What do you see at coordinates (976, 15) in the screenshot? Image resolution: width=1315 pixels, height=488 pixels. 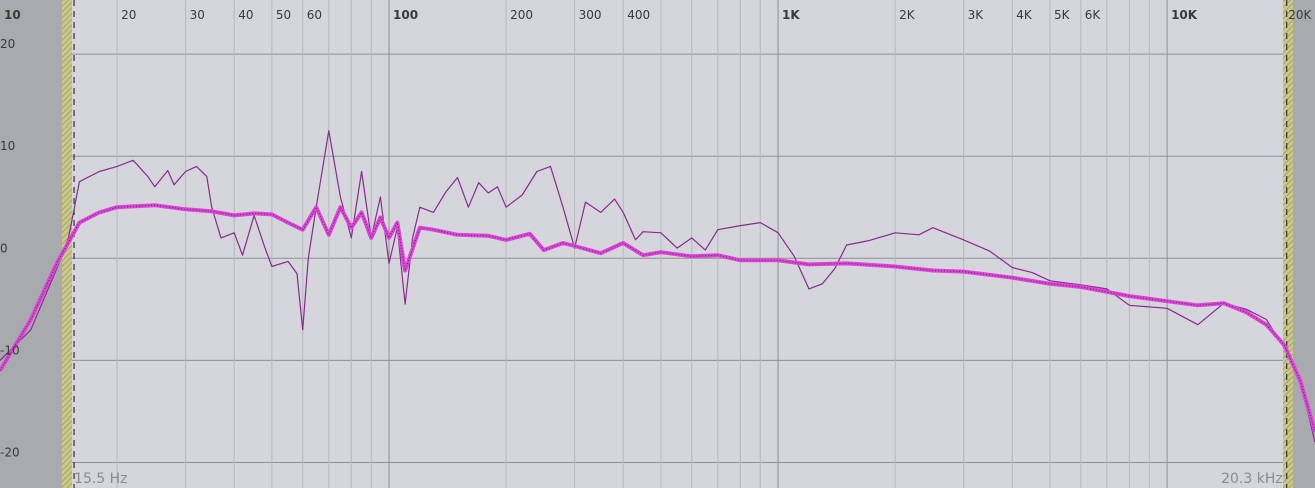 I see `x-tick-label: 3K` at bounding box center [976, 15].